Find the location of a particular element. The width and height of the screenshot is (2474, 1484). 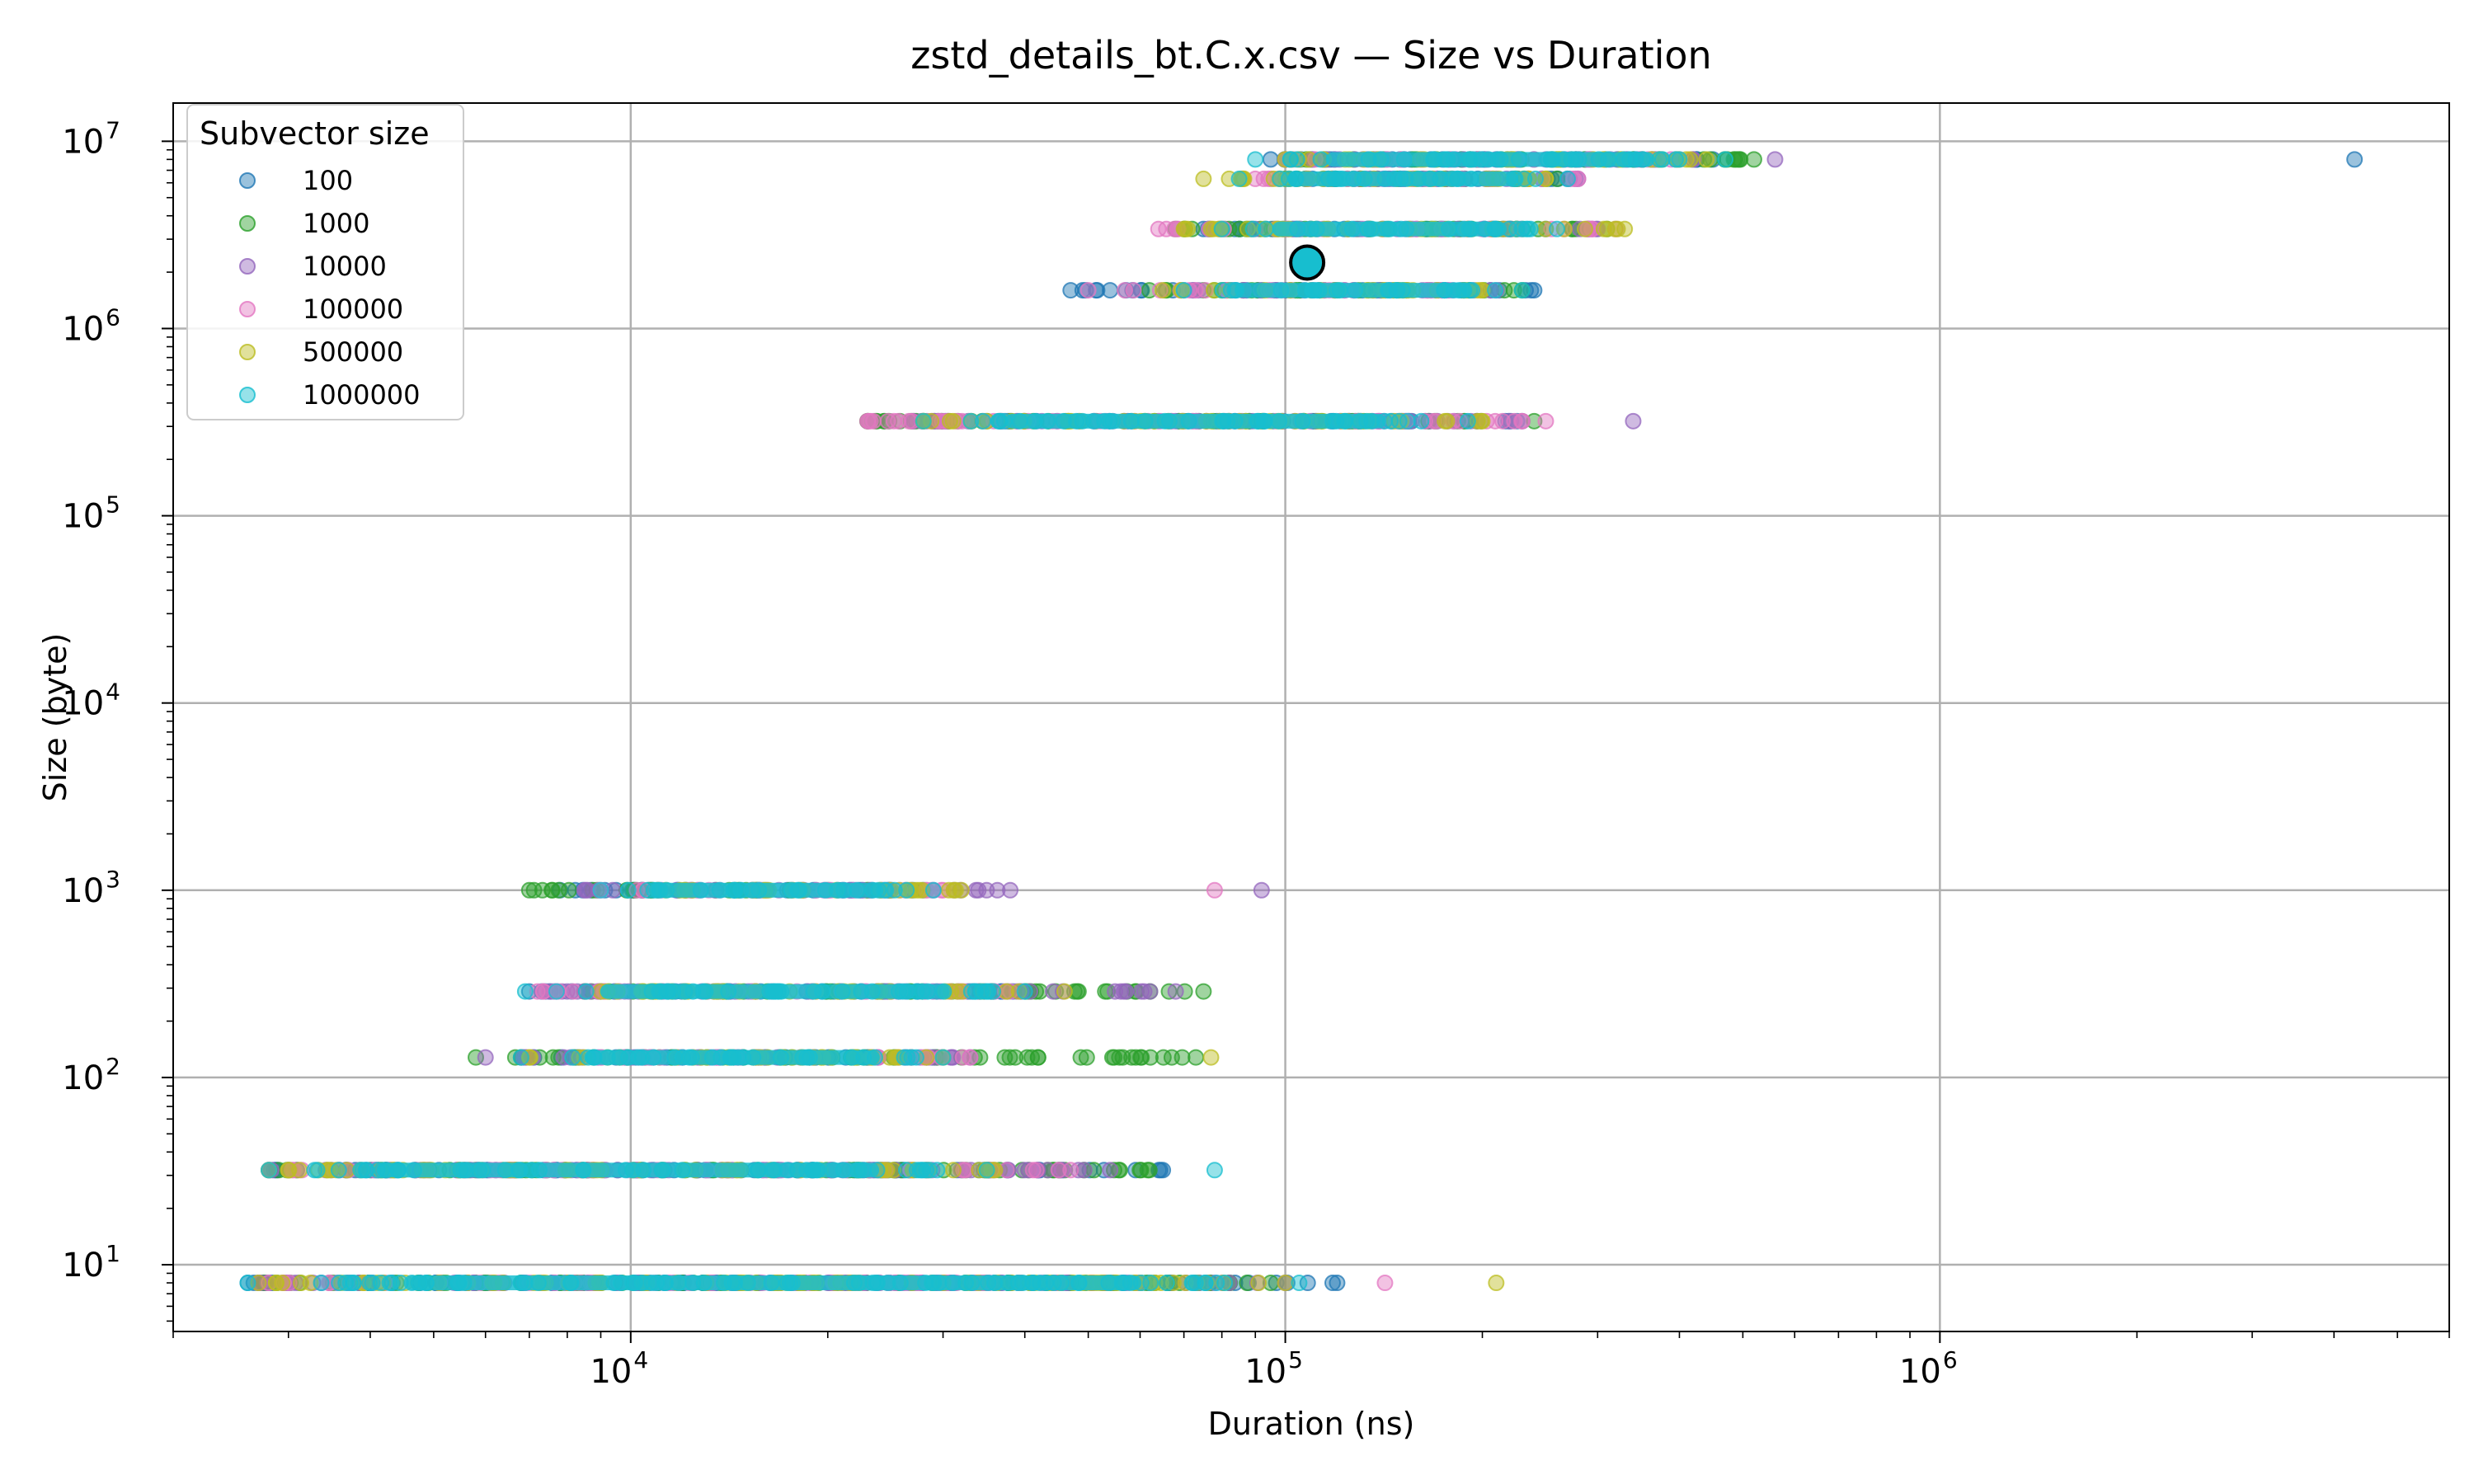

y-tick-label: 10¹ is located at coordinates (91, 1262).